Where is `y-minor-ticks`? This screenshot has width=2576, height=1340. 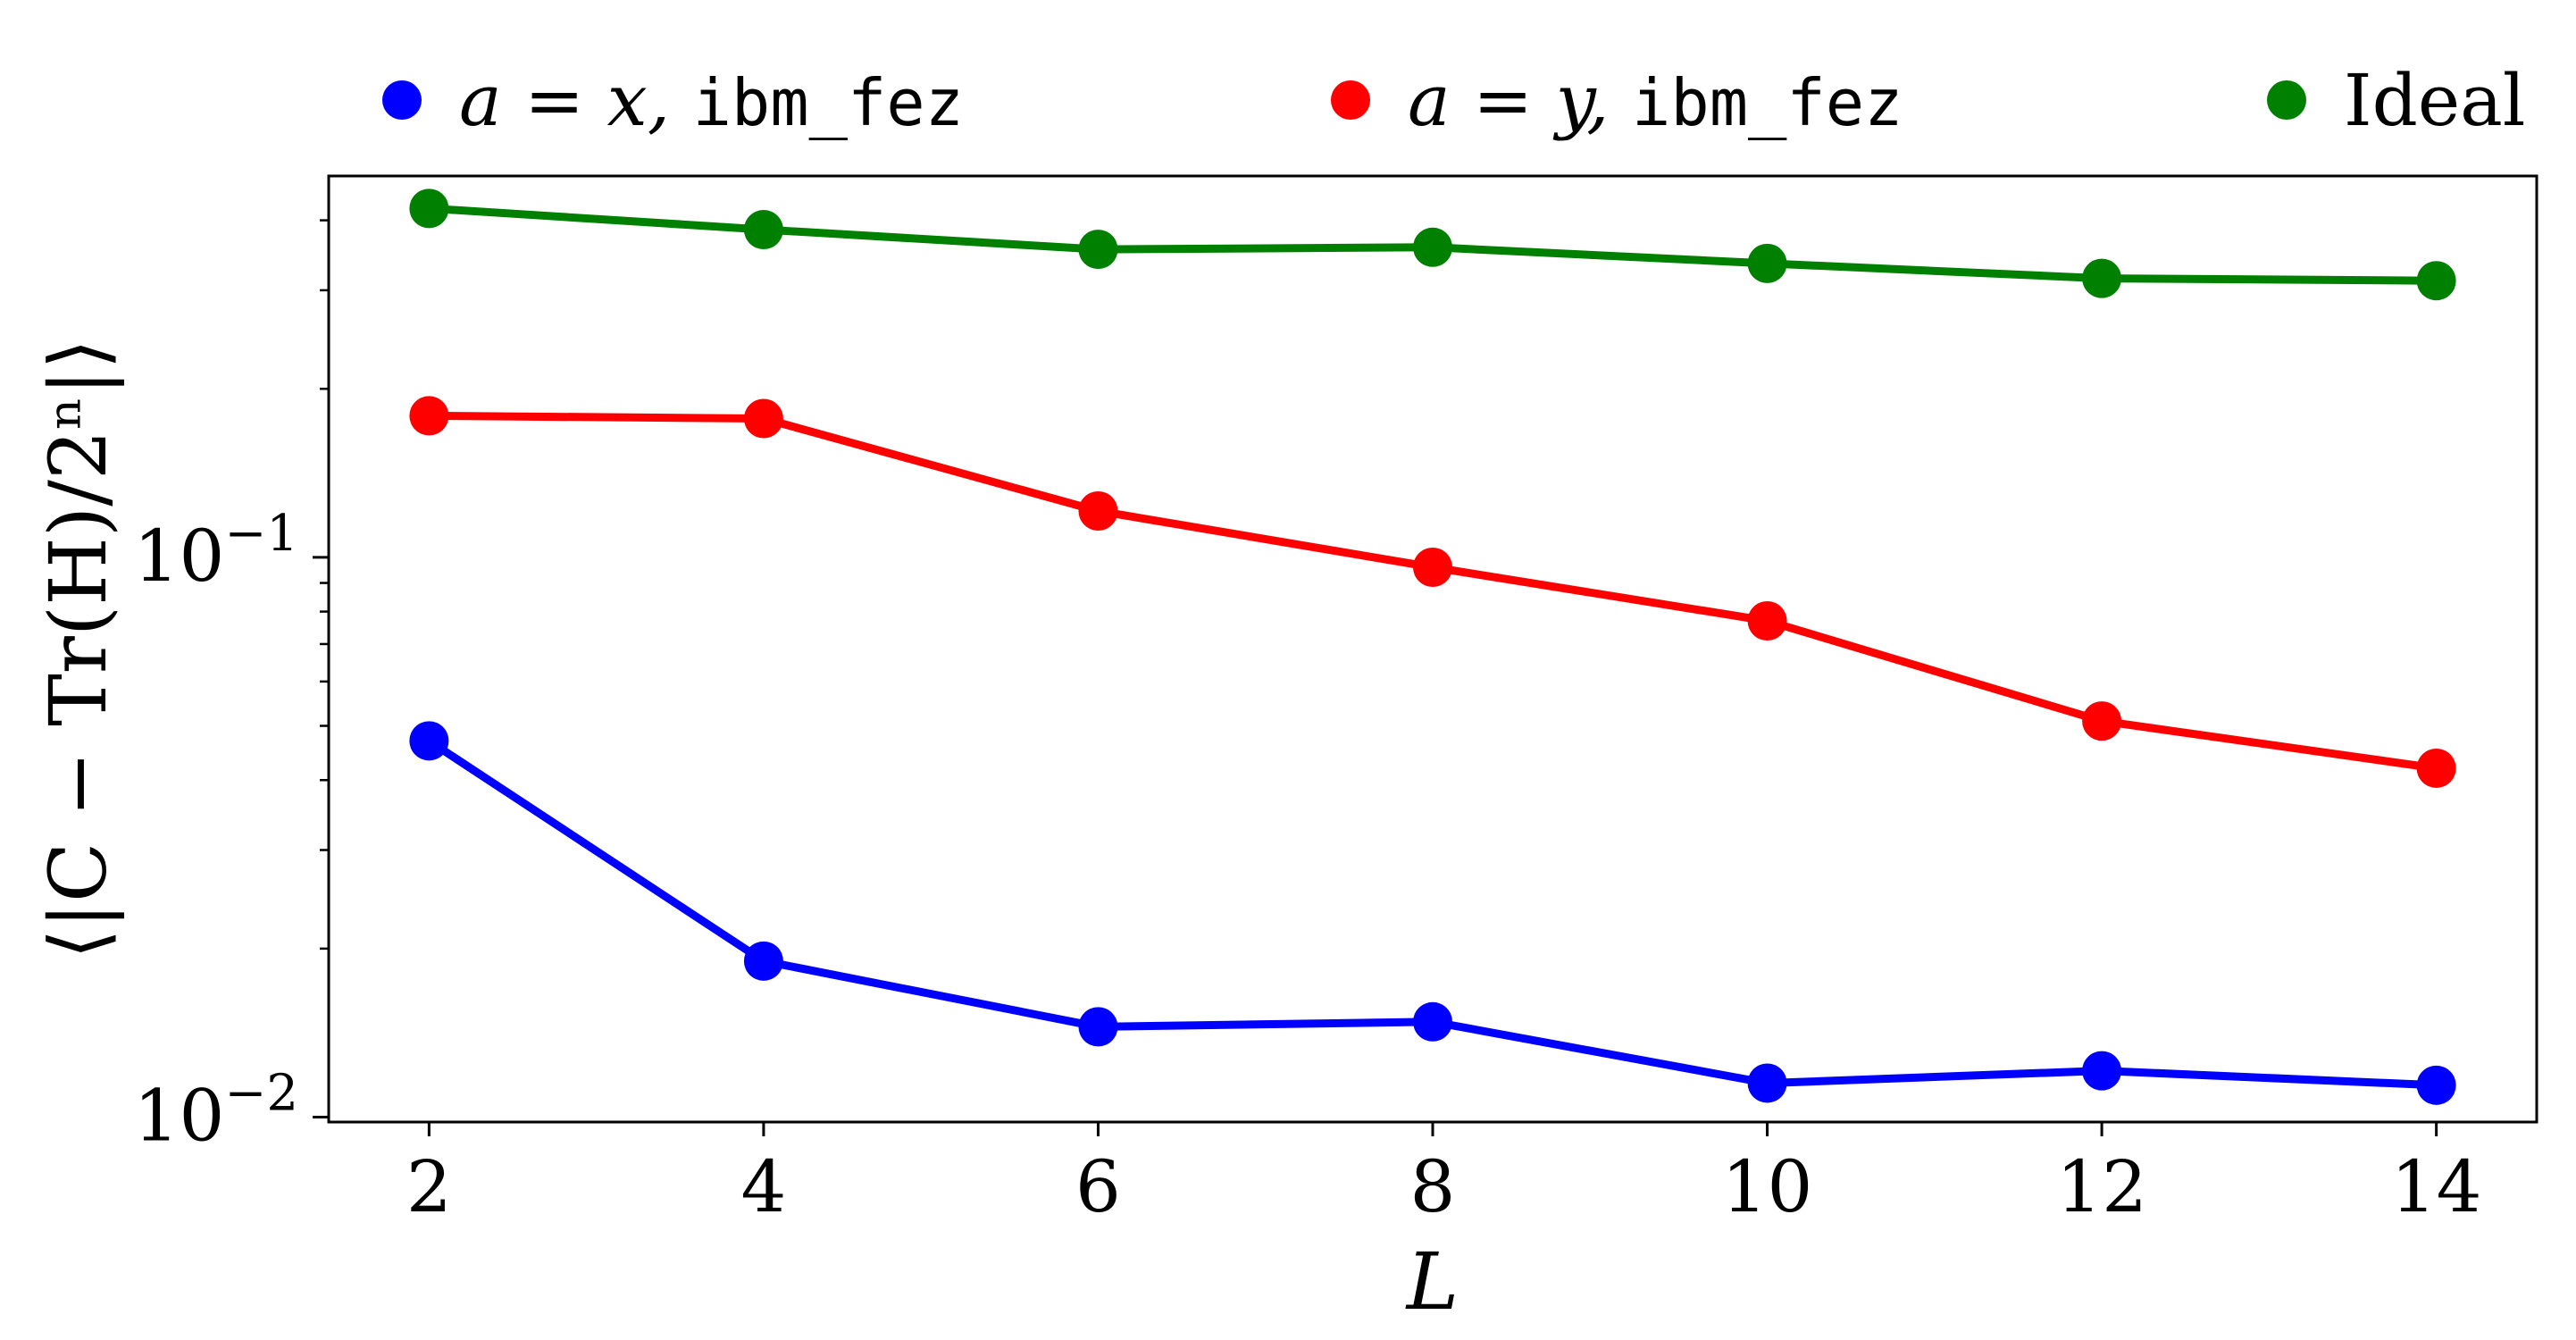
y-minor-ticks is located at coordinates (325, 585).